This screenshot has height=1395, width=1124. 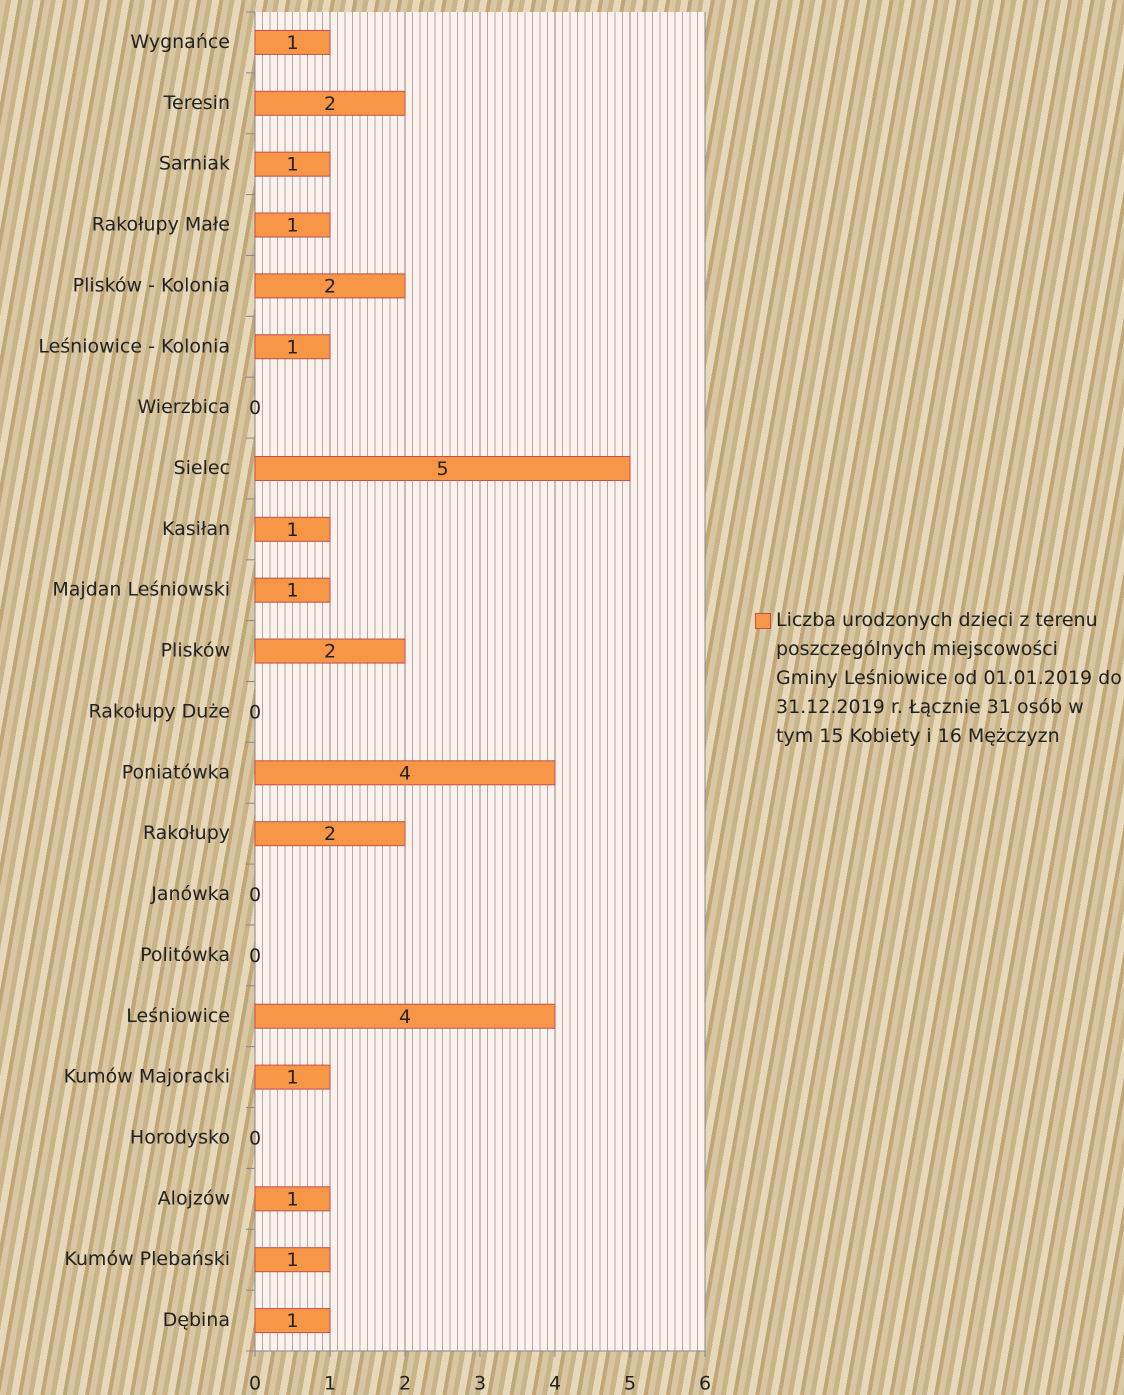 What do you see at coordinates (178, 1016) in the screenshot?
I see `y-tick-label: Leśniowice` at bounding box center [178, 1016].